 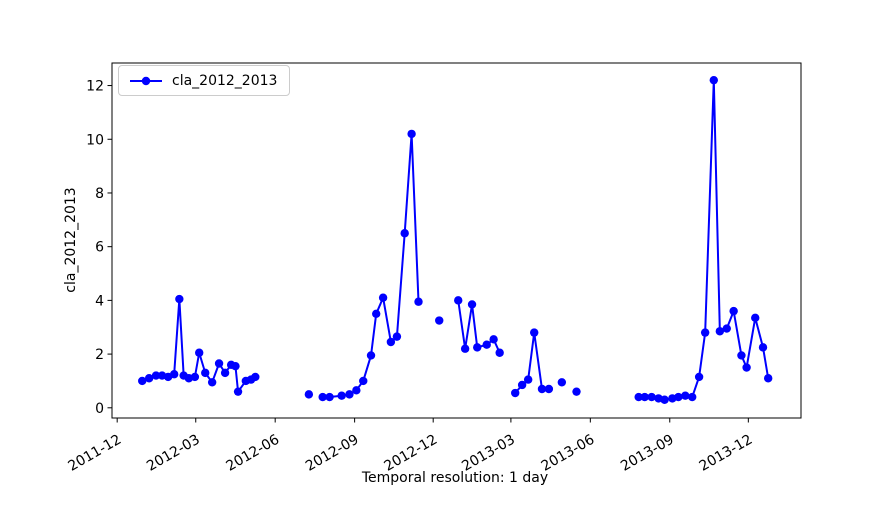 I want to click on x-tick-label: 2012-09, so click(x=332, y=453).